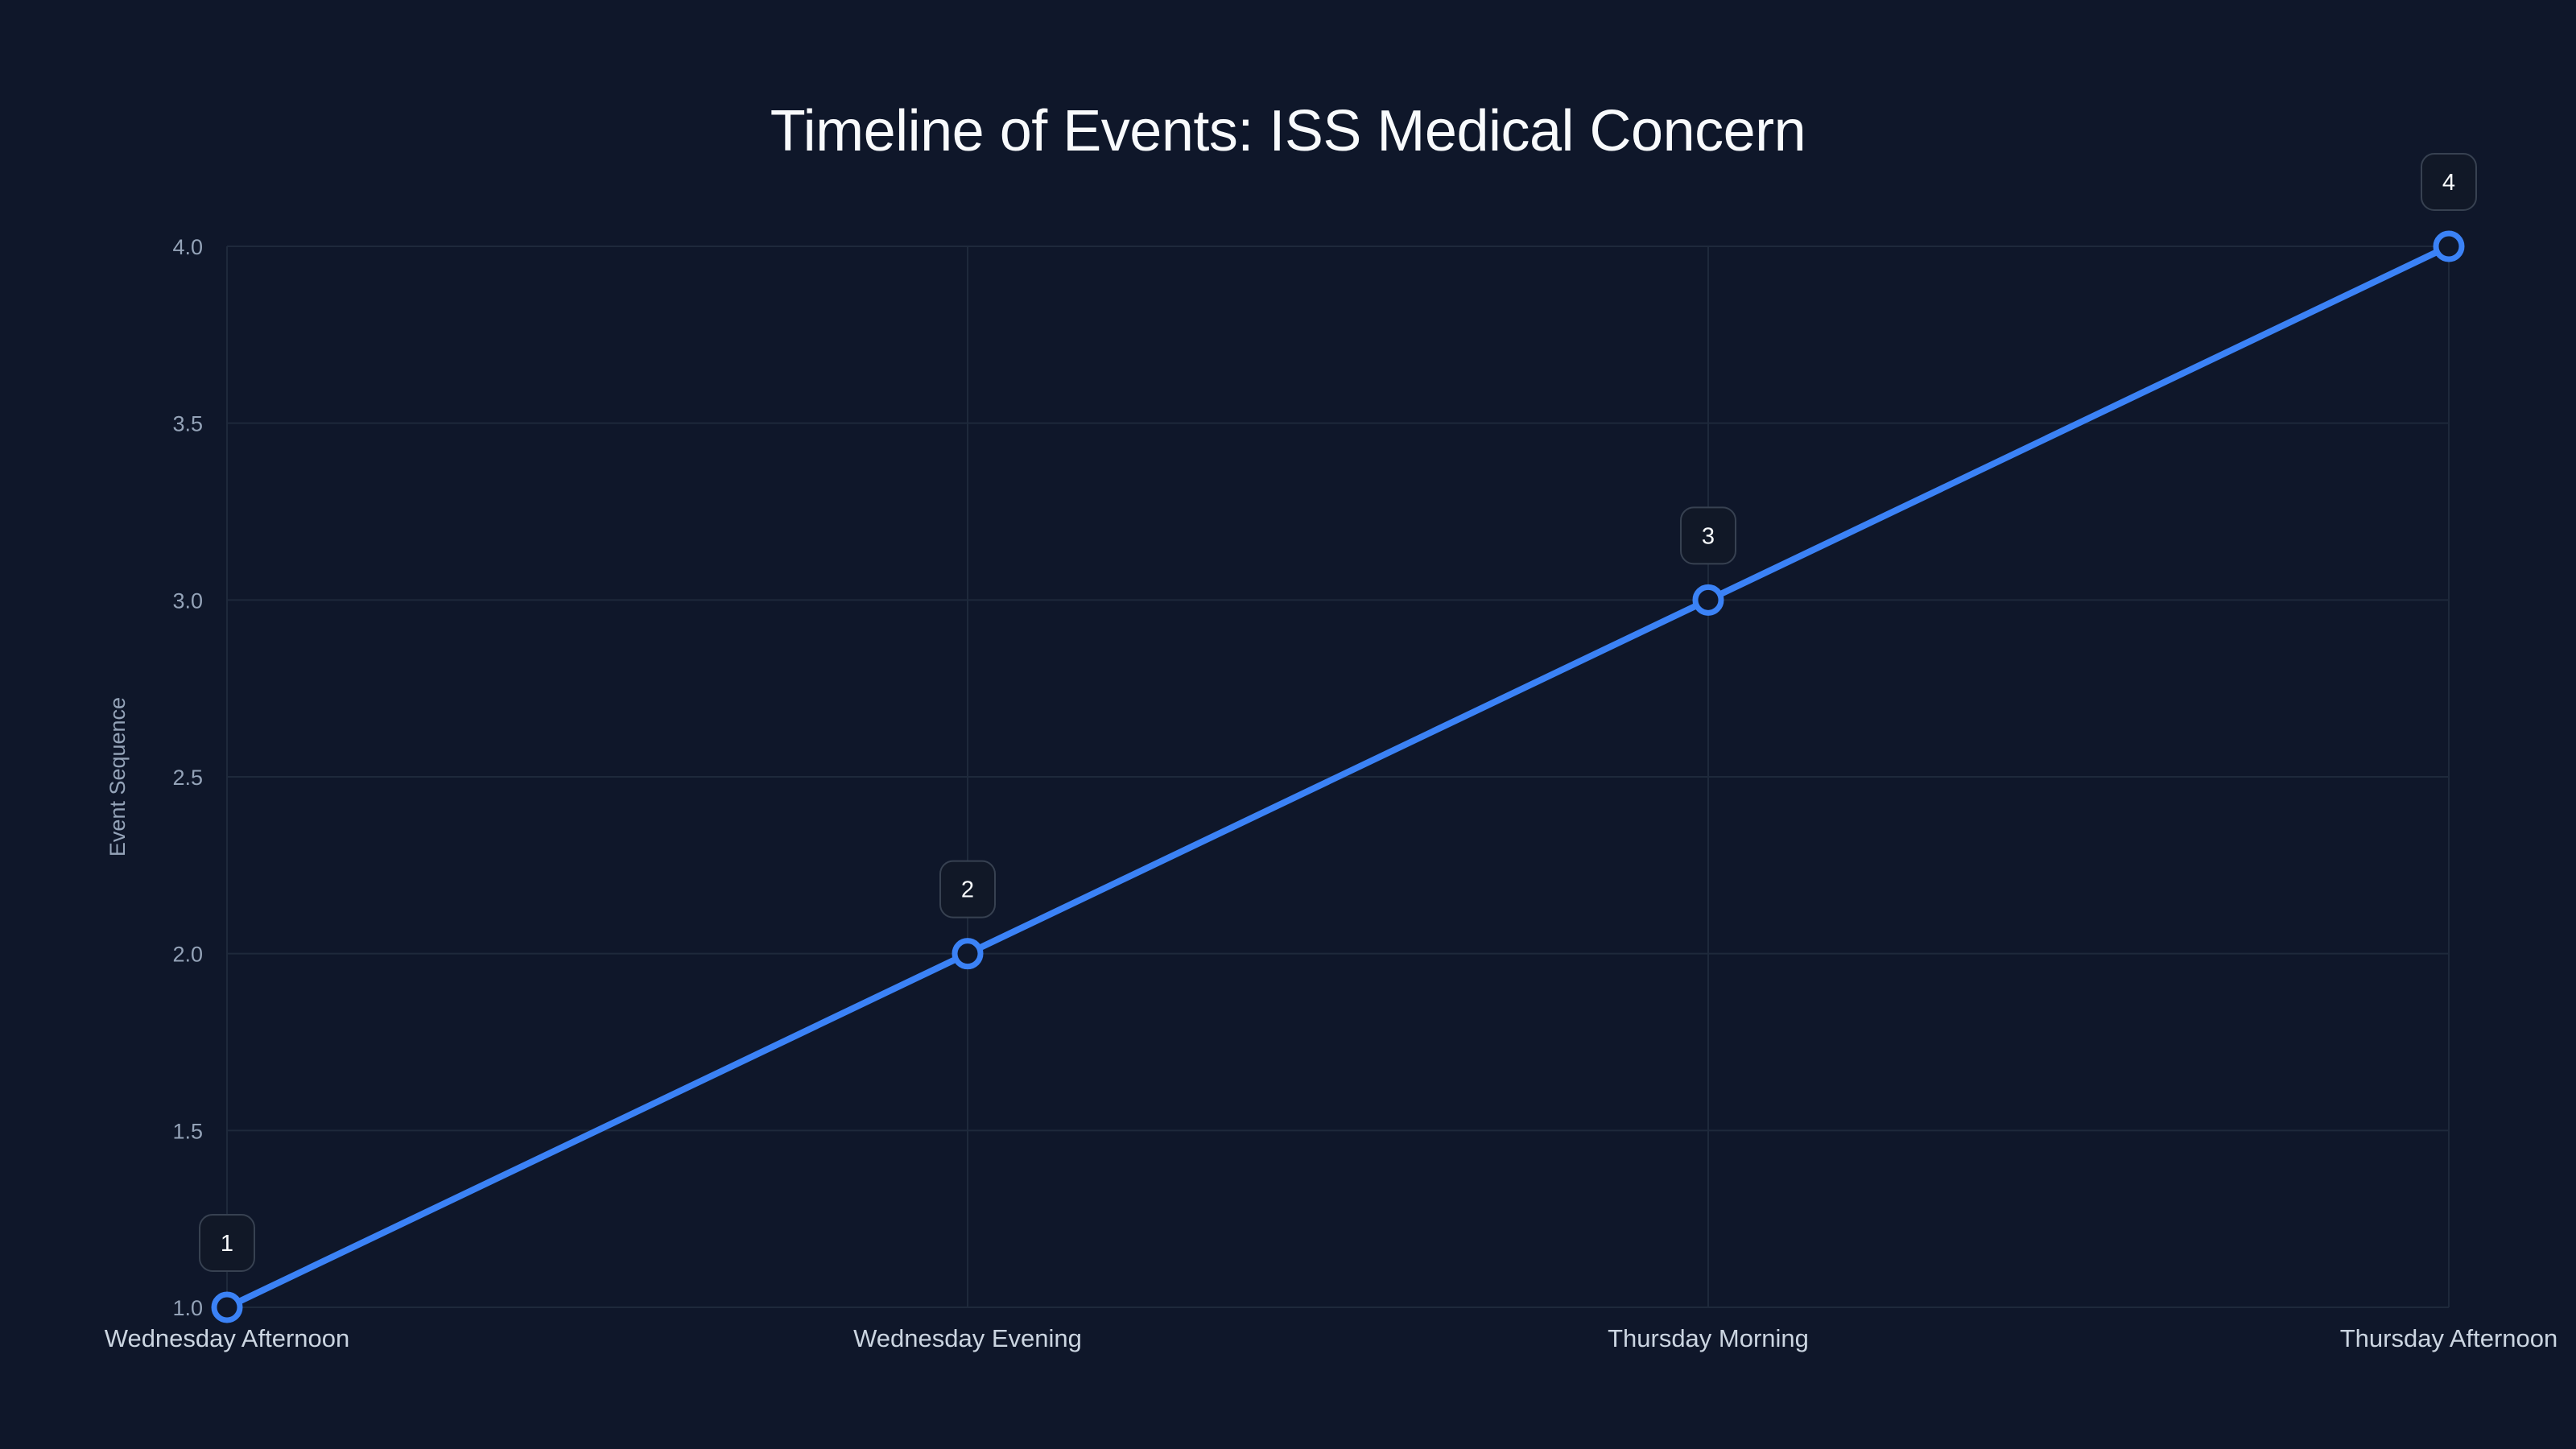  Describe the element at coordinates (187, 1131) in the screenshot. I see `y-tick-label: 1.5` at that location.